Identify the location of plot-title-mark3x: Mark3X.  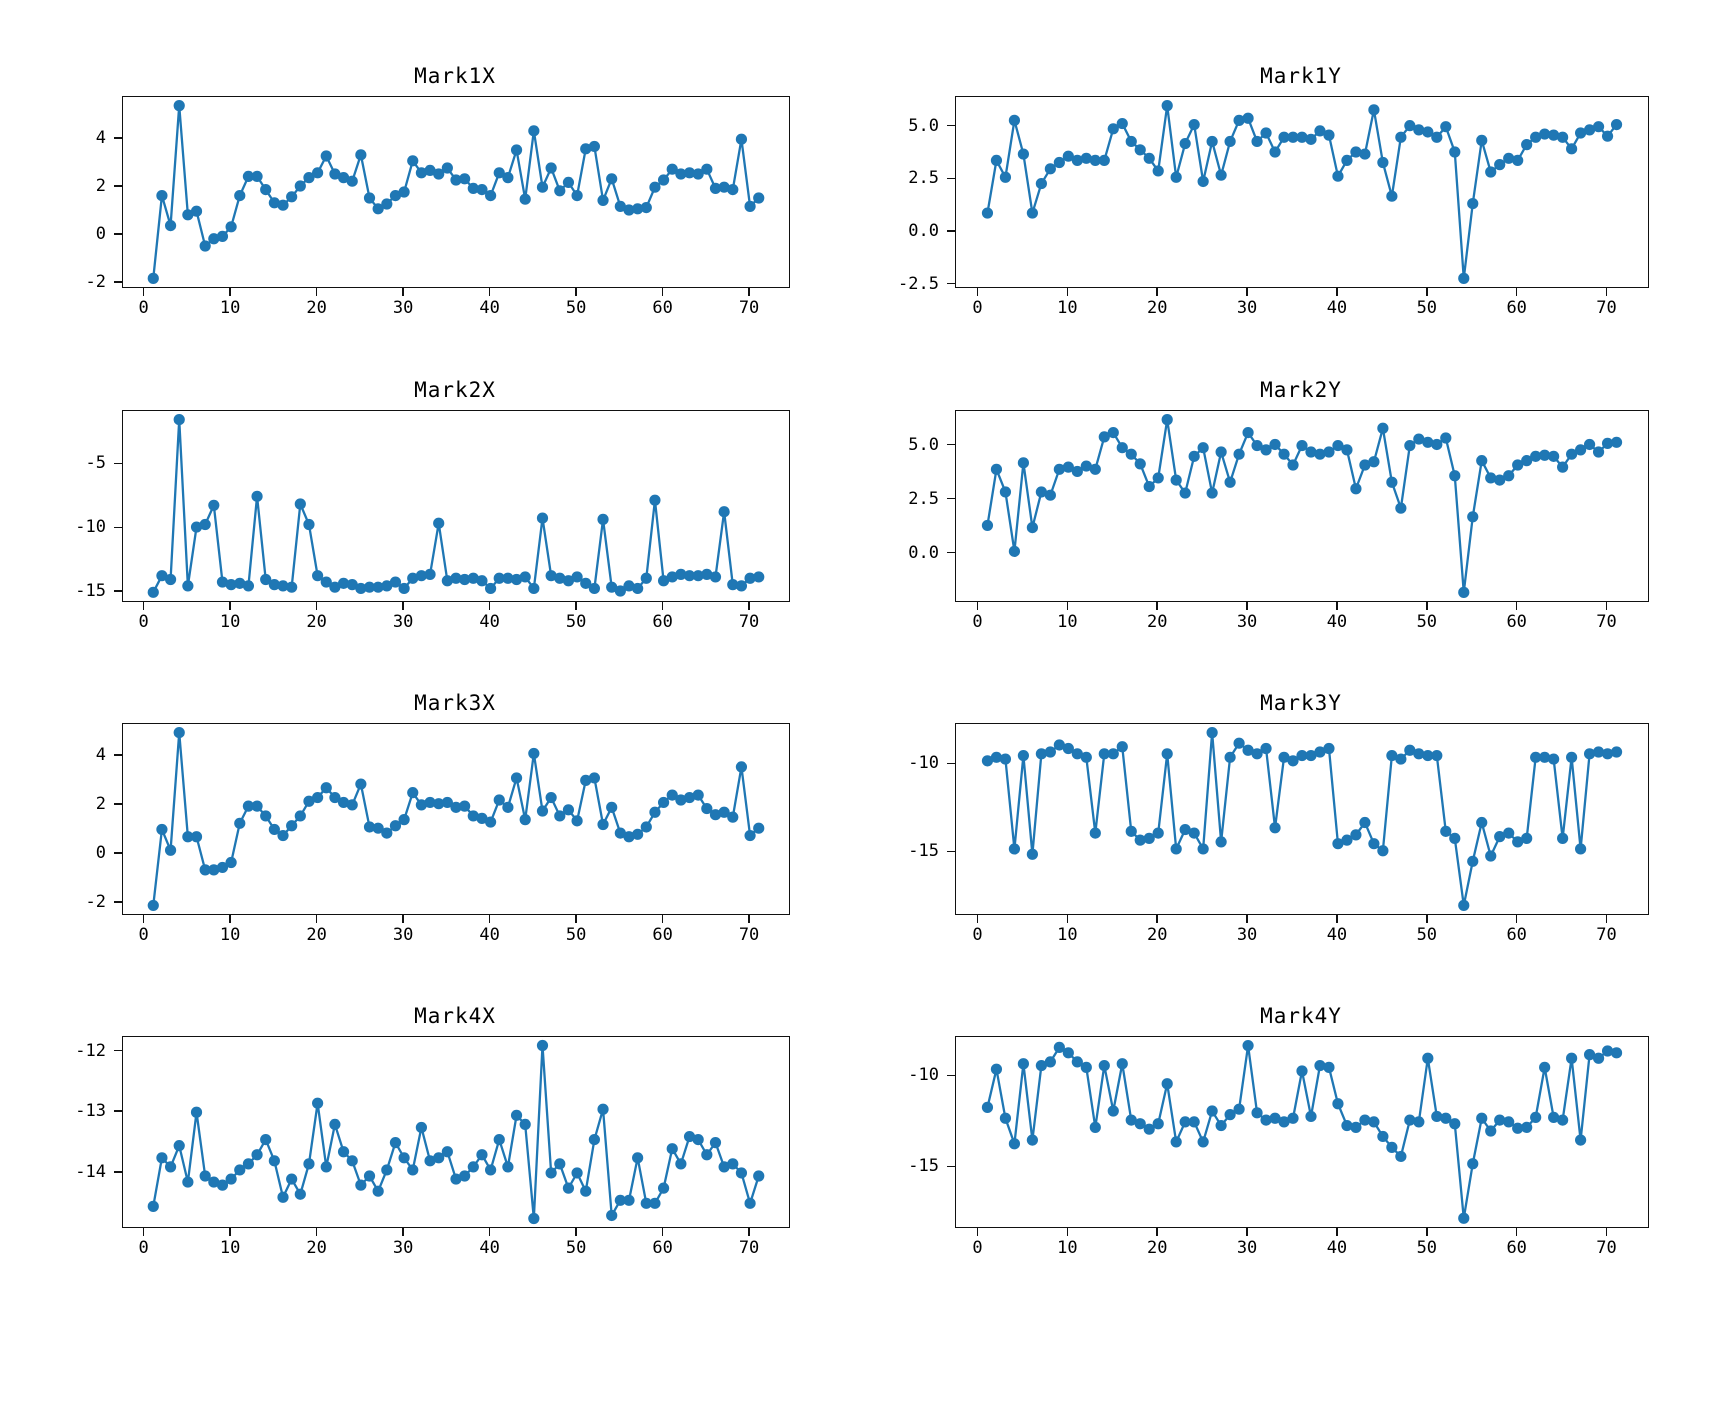
(455, 703).